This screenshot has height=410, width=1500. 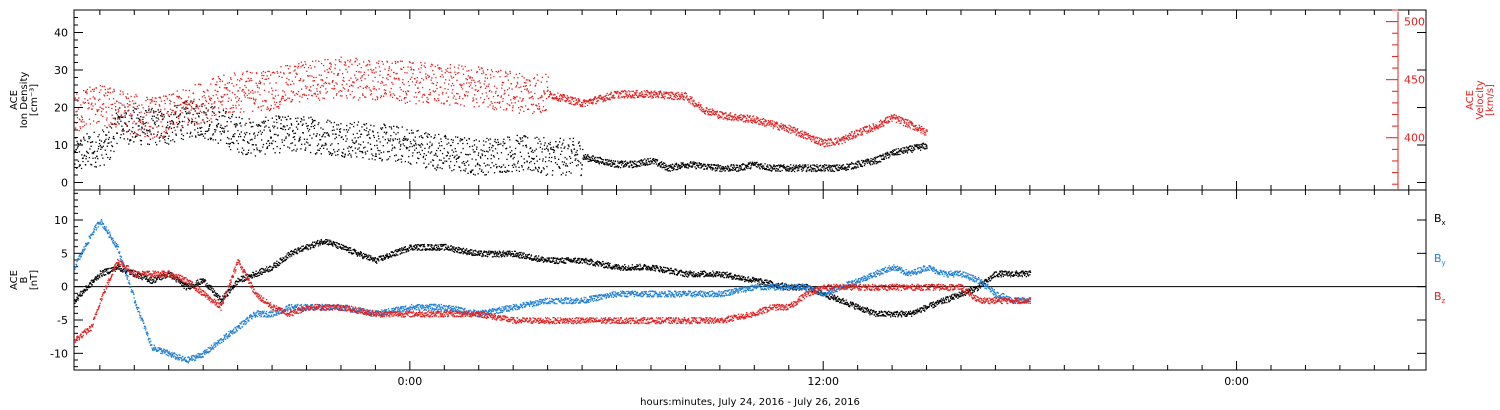 I want to click on velocity-tick-label-0: 400, so click(x=1414, y=138).